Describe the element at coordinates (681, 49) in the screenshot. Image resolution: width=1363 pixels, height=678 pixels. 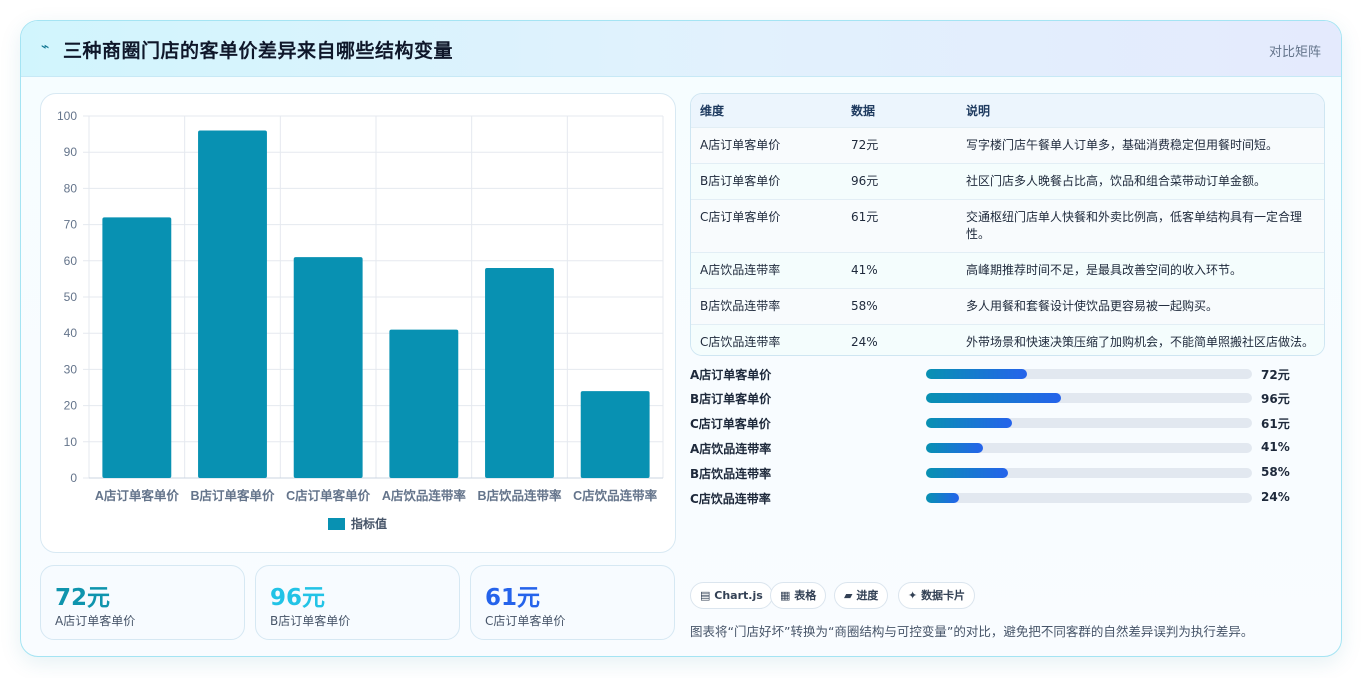
I see `header: ⌁ 三种商圈门店的客单价差异来自哪些结构变量 对比矩阵` at that location.